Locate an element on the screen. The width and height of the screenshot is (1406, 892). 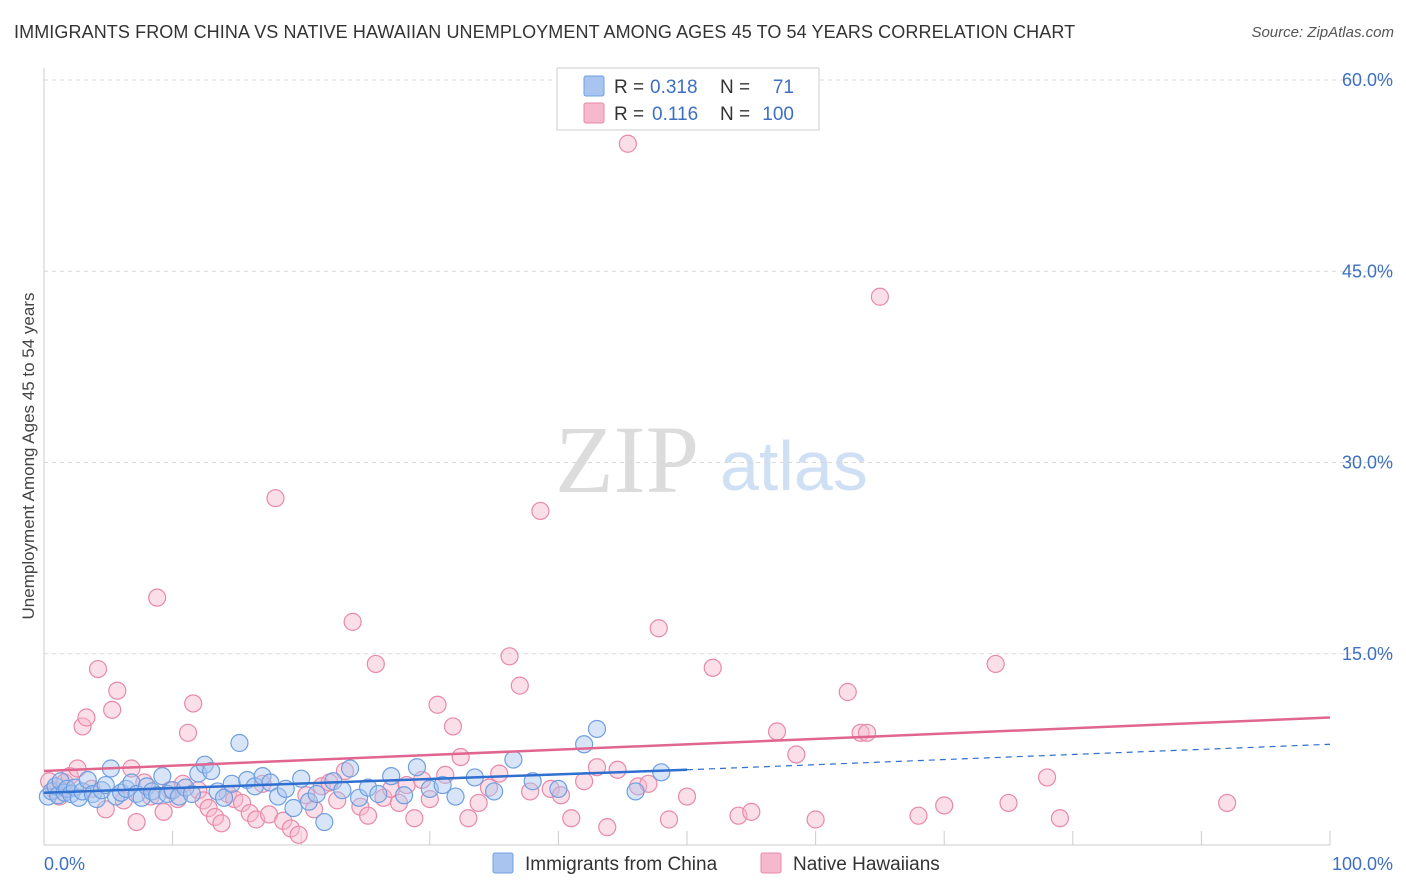
legend-r-label-china: R = is located at coordinates (629, 87).